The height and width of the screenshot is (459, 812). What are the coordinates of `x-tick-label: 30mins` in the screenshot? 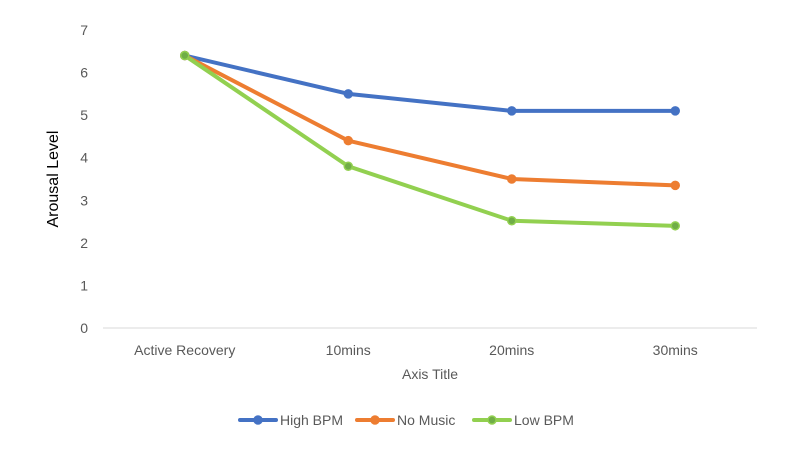 It's located at (675, 350).